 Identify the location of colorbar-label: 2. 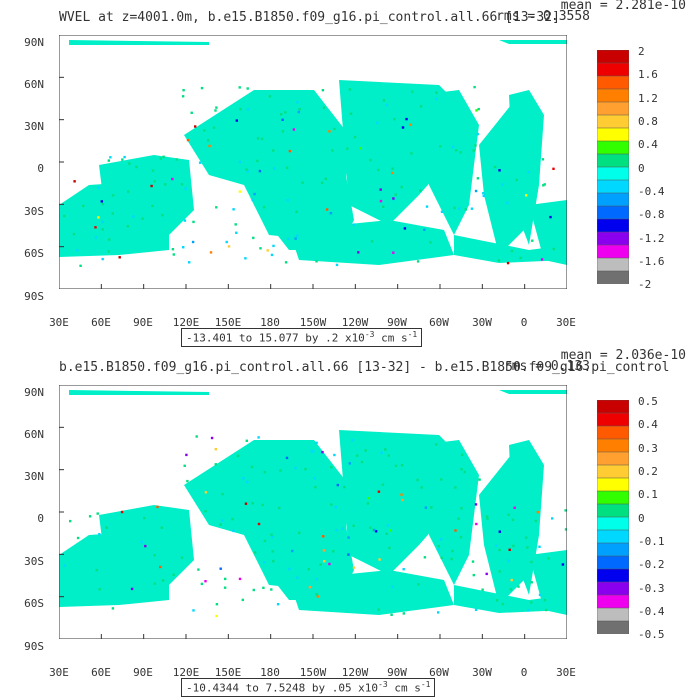
(641, 51).